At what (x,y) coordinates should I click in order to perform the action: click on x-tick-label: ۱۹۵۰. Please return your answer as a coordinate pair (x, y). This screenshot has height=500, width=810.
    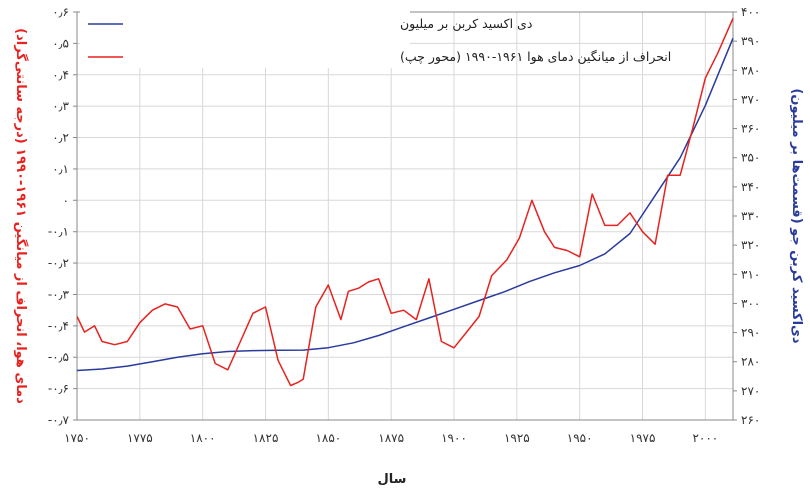
    Looking at the image, I should click on (580, 438).